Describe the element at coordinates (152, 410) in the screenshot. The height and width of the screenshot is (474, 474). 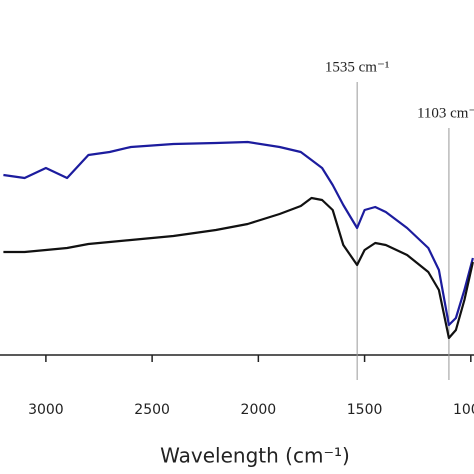
I see `x-tick-label: 2500` at that location.